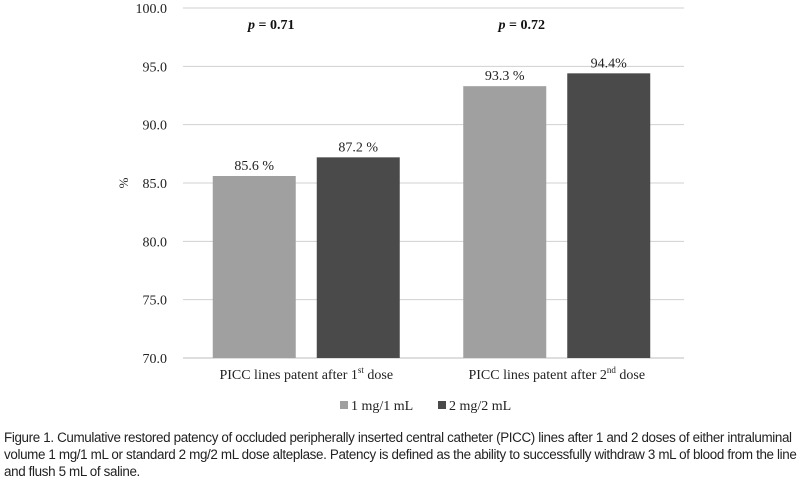 The width and height of the screenshot is (800, 489). Describe the element at coordinates (254, 166) in the screenshot. I see `data-label: 85.6 %` at that location.